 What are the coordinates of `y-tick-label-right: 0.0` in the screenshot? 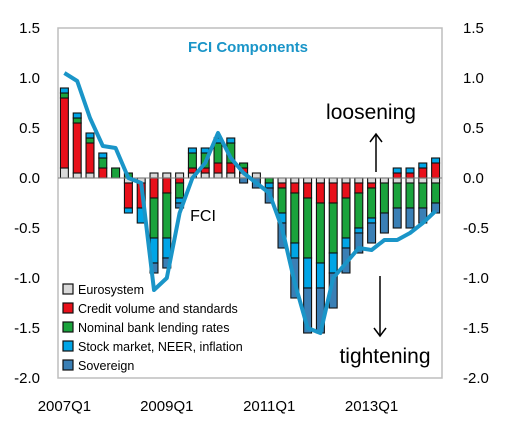 It's located at (473, 178).